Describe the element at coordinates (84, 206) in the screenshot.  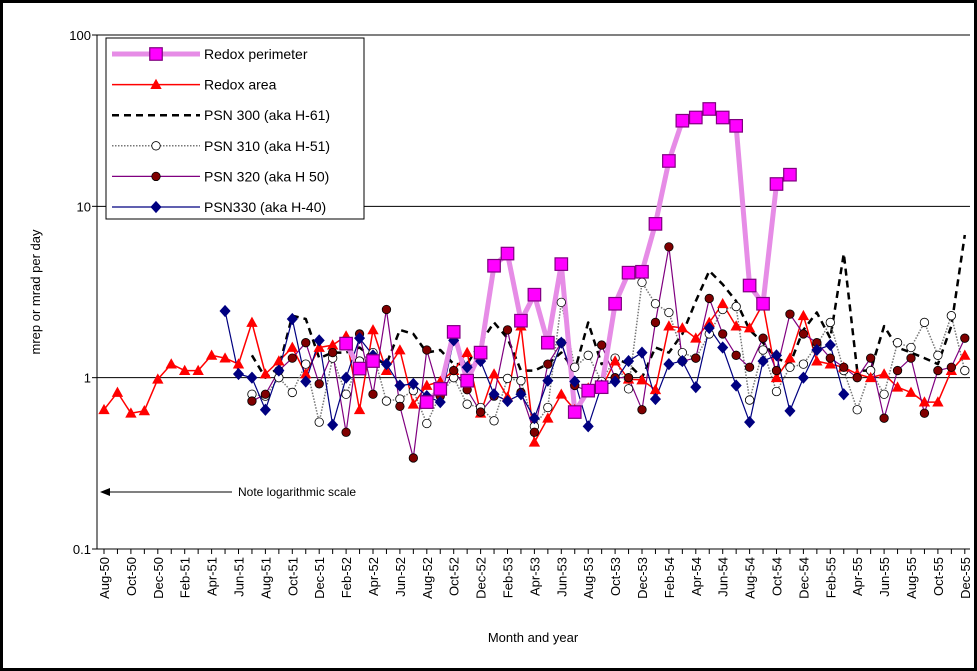
I see `y-tick-label: 10` at that location.